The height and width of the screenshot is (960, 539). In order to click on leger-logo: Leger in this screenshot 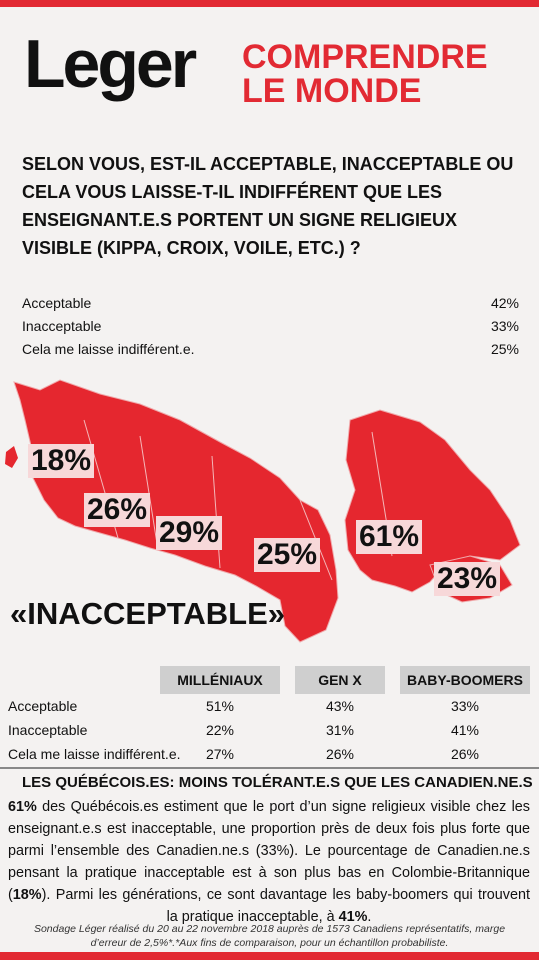, I will do `click(110, 64)`.